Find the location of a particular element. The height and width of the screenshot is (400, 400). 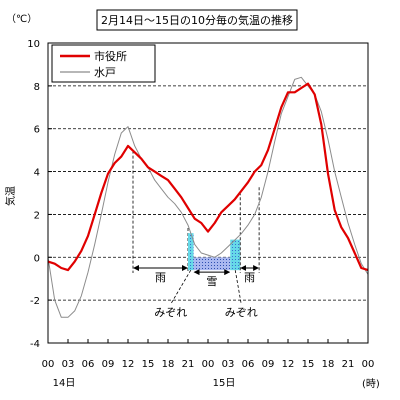

chart-title-box: 2月14日～15日の10分毎の気温の推移 is located at coordinates (197, 20).